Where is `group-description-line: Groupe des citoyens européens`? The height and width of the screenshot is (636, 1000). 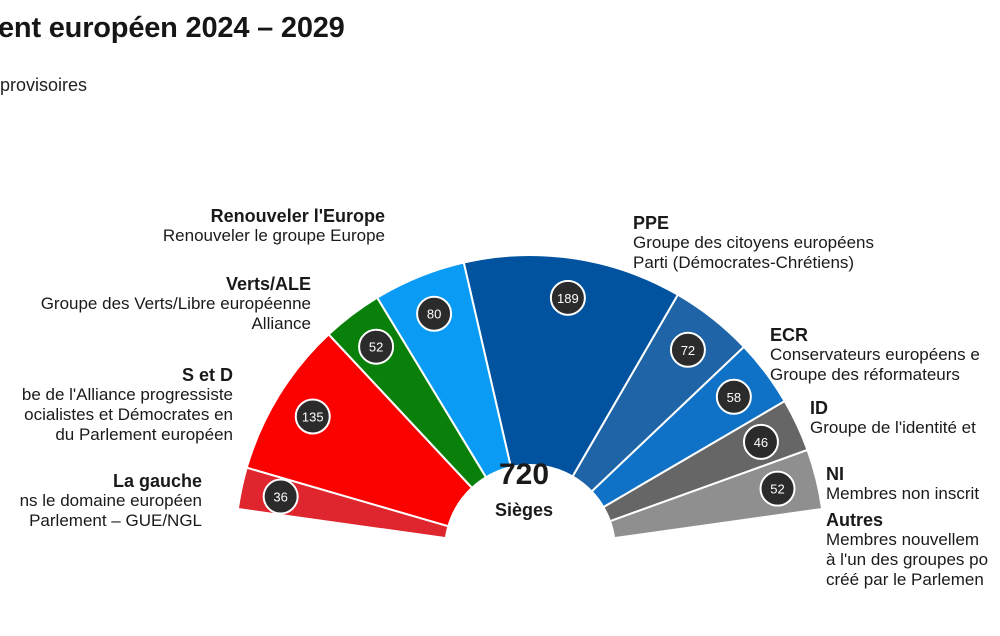 group-description-line: Groupe des citoyens européens is located at coordinates (753, 242).